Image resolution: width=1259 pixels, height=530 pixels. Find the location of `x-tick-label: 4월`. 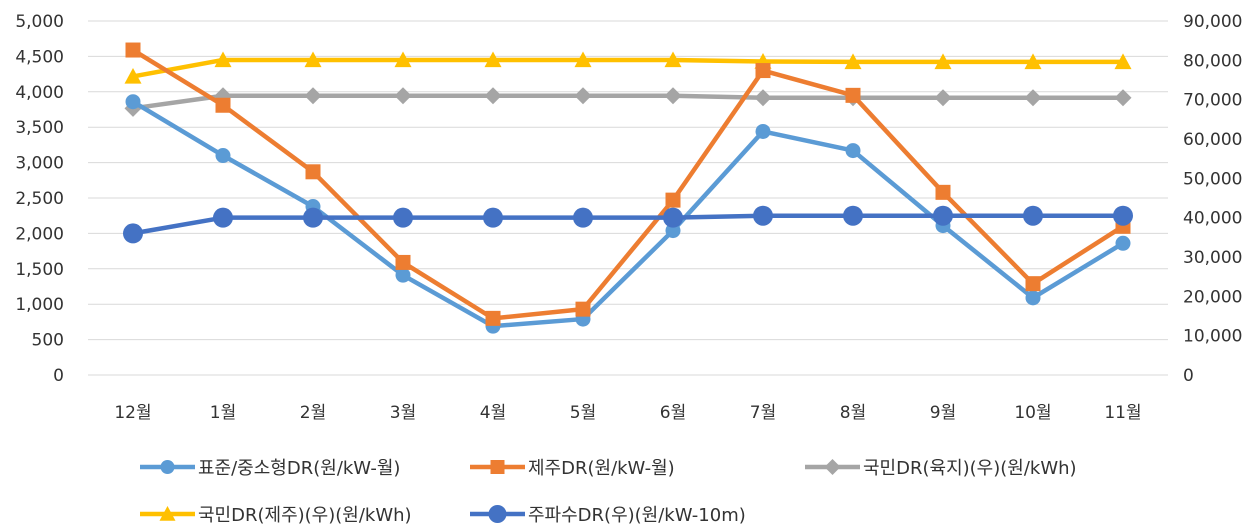

x-tick-label: 4월 is located at coordinates (493, 413).